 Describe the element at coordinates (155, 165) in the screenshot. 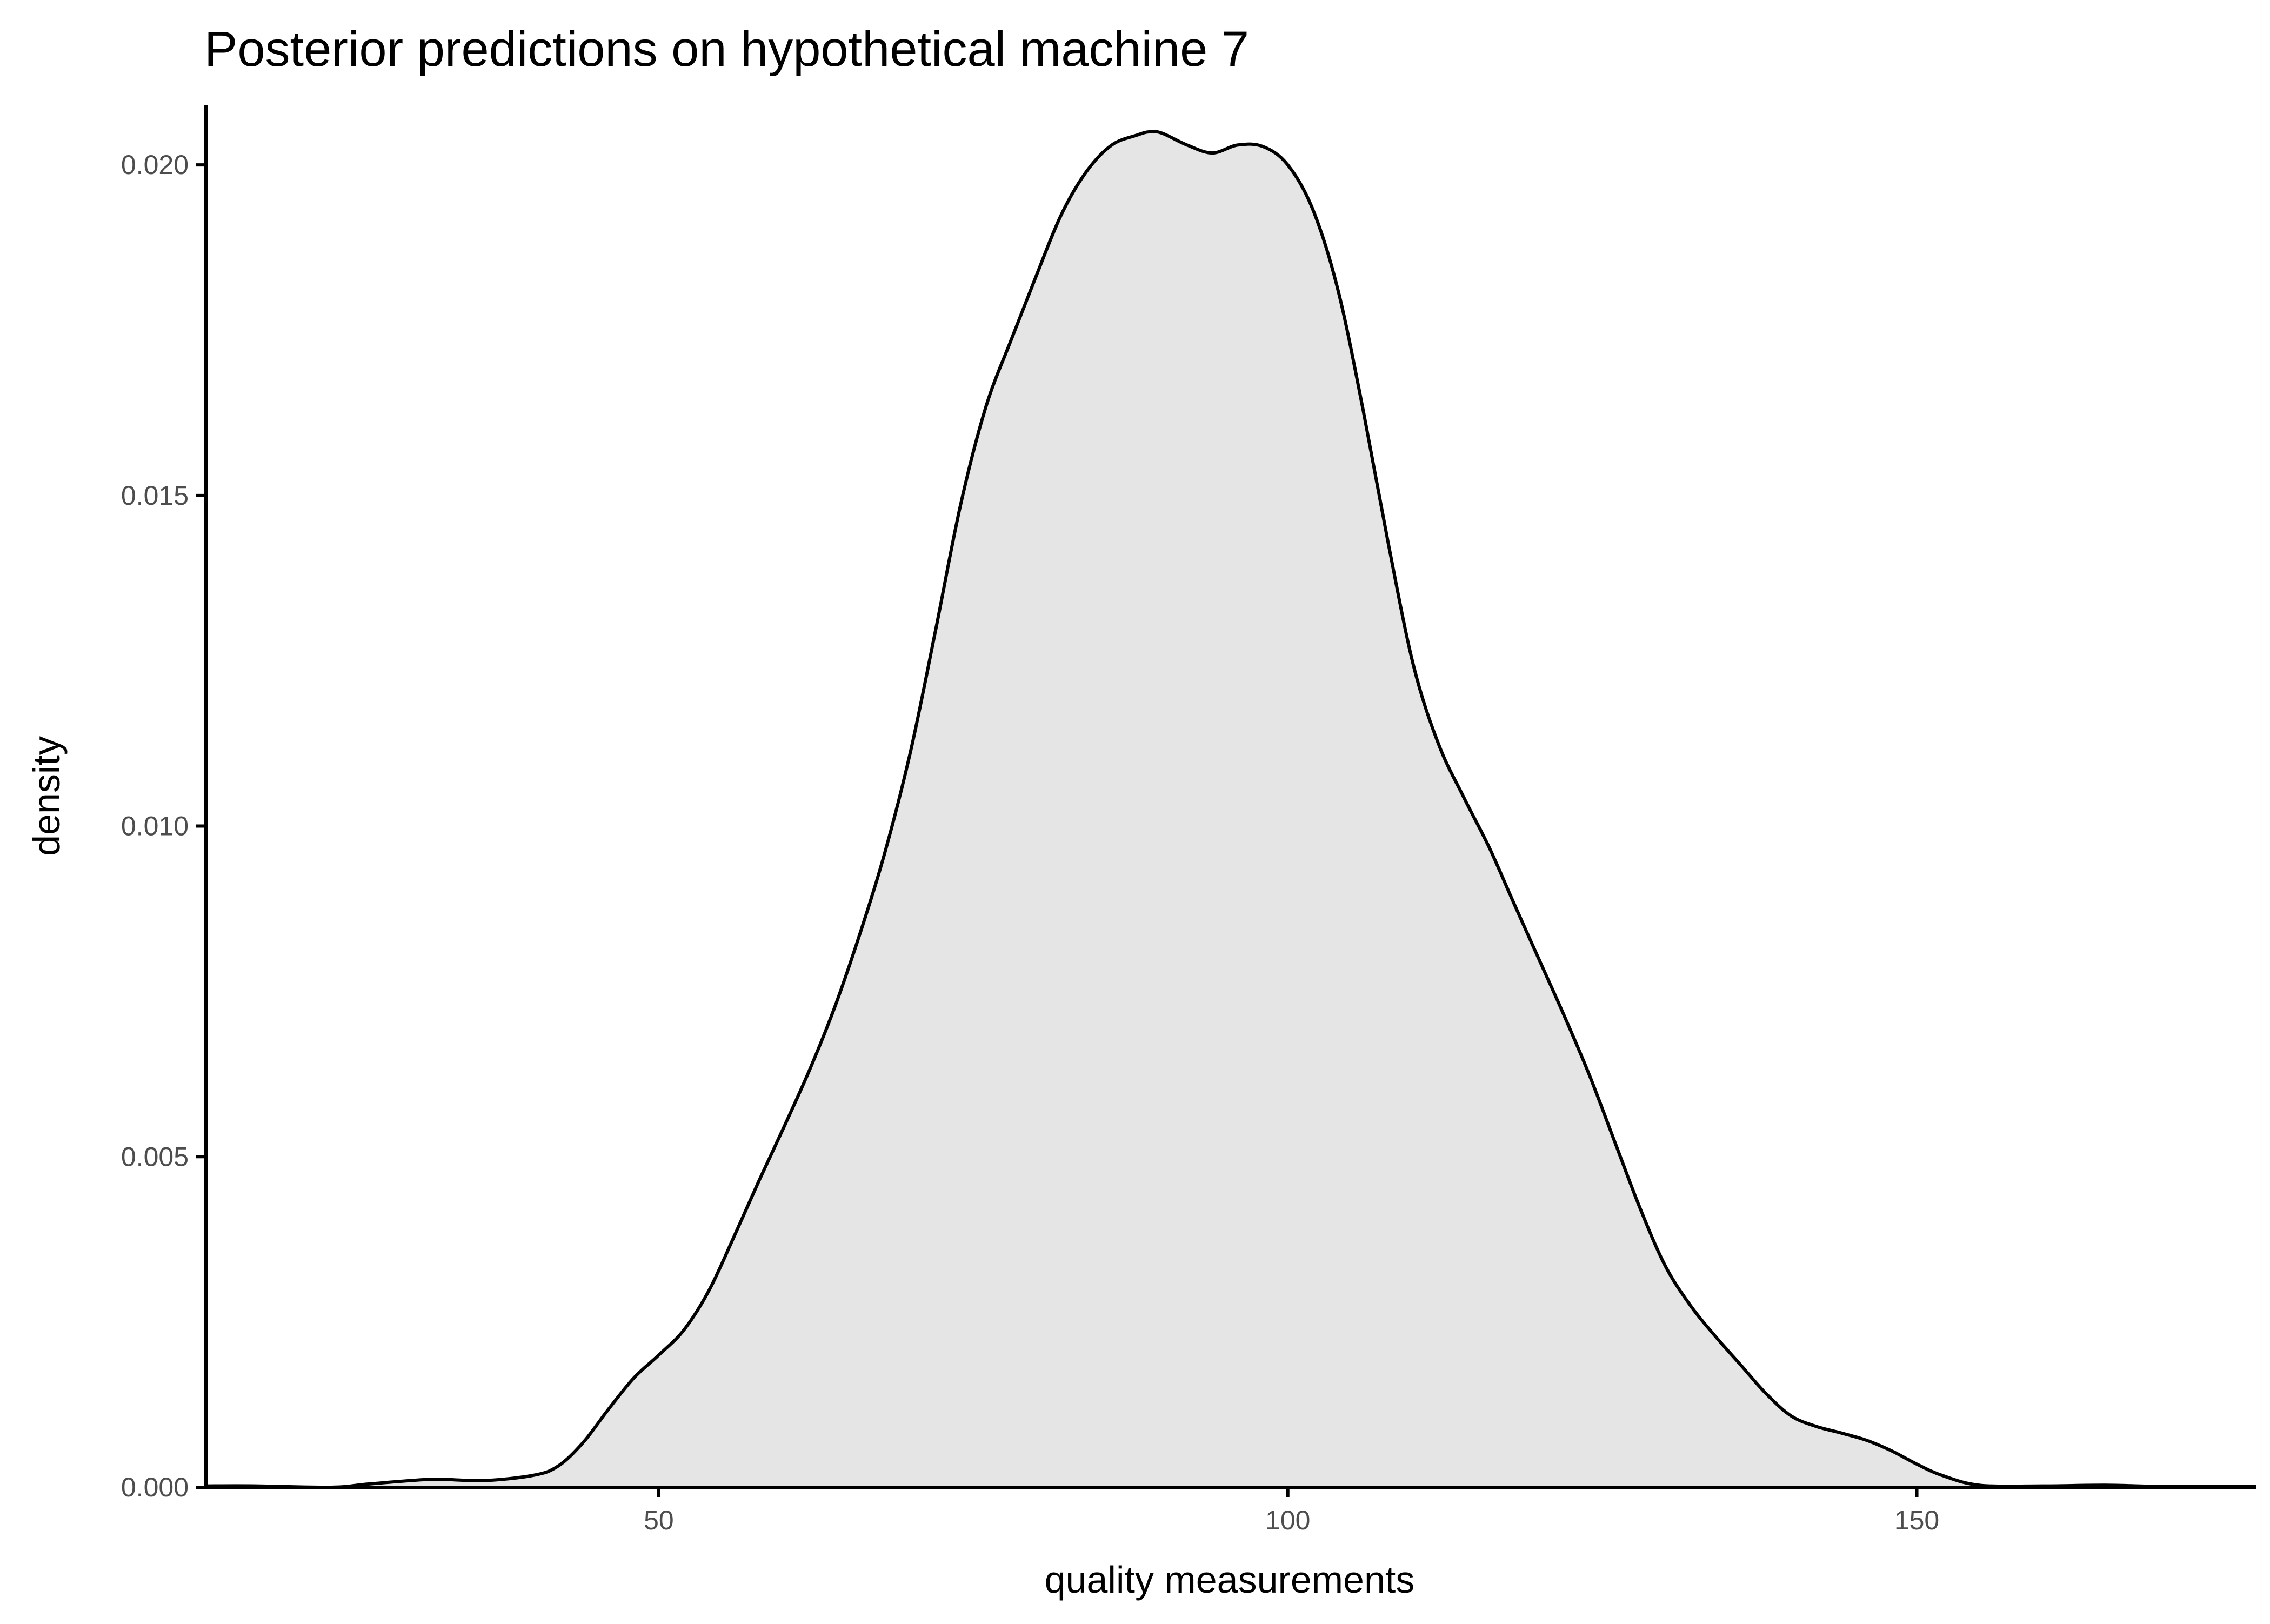

I see `y-tick-label: 0.020` at that location.